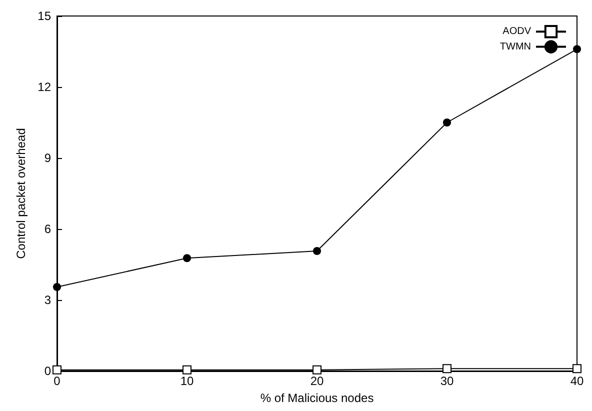 This screenshot has height=411, width=592. What do you see at coordinates (45, 16) in the screenshot?
I see `y-tick-label: 15` at bounding box center [45, 16].